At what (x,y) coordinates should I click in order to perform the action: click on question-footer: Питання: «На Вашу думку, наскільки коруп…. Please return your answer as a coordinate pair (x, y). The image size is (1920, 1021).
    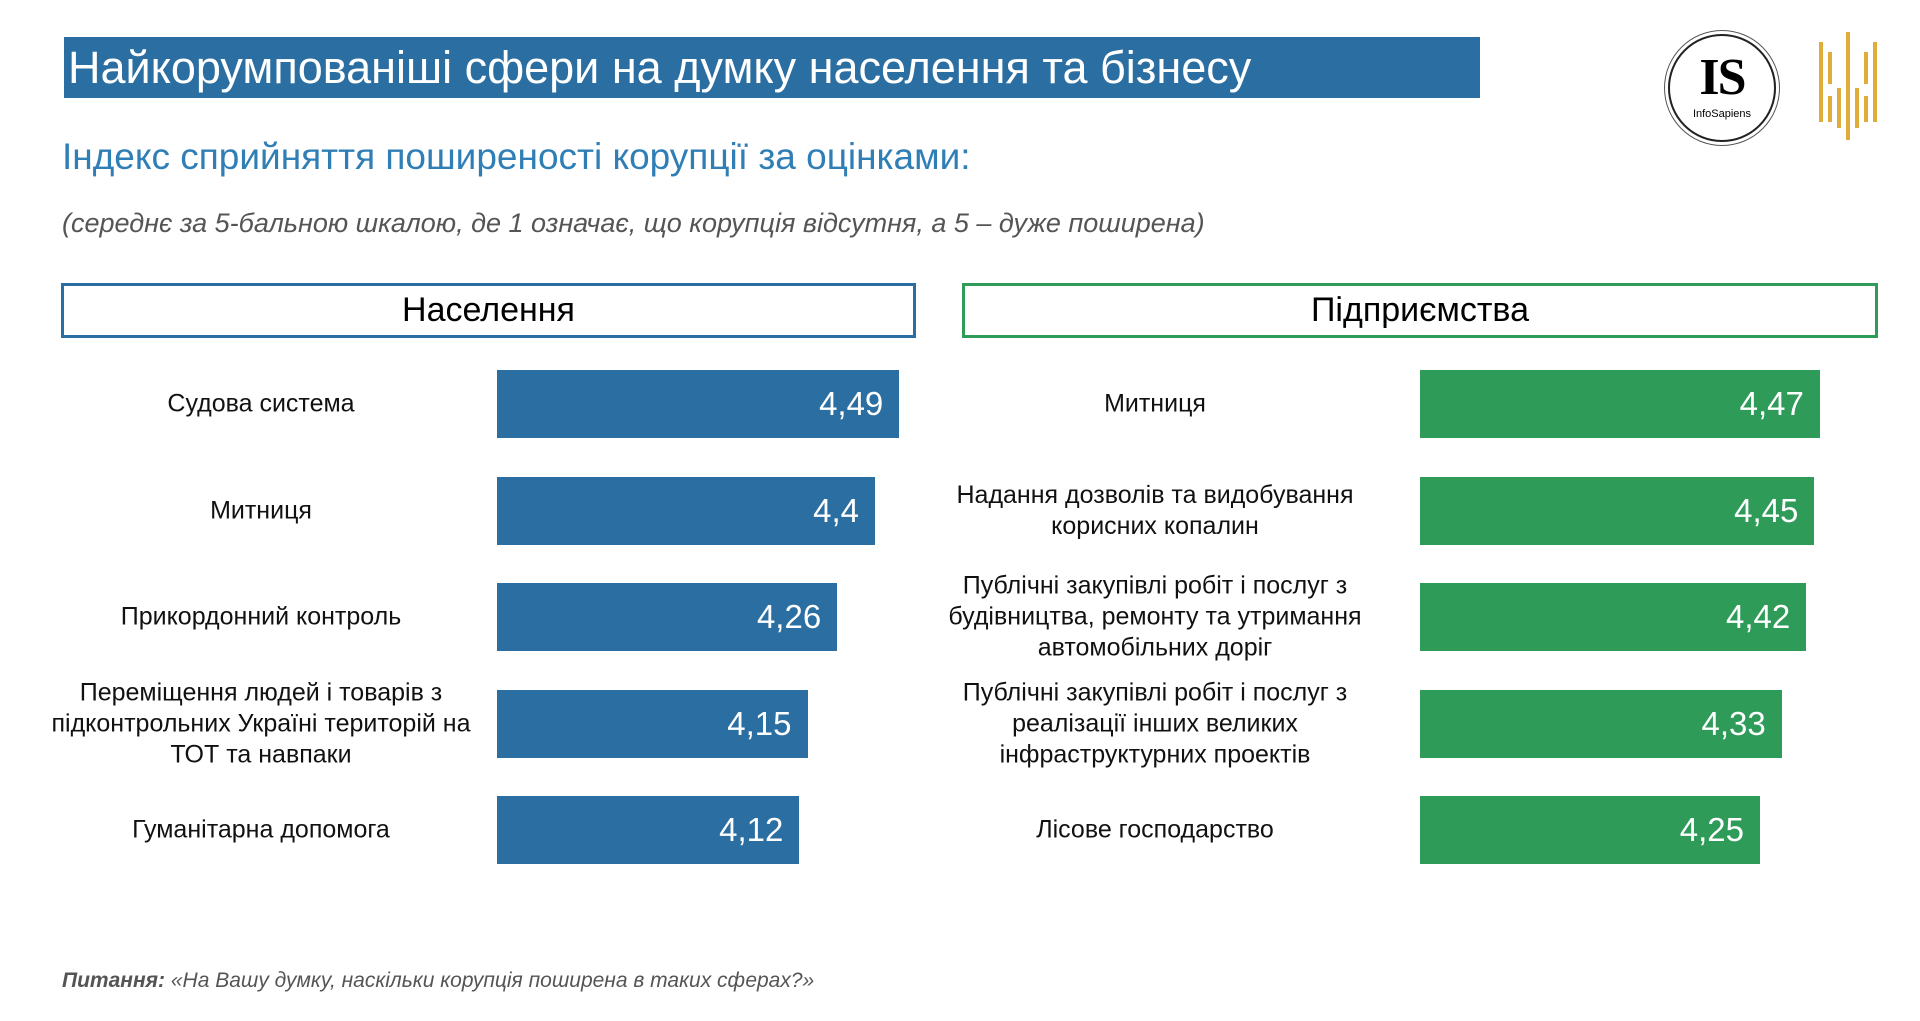
    Looking at the image, I should click on (438, 981).